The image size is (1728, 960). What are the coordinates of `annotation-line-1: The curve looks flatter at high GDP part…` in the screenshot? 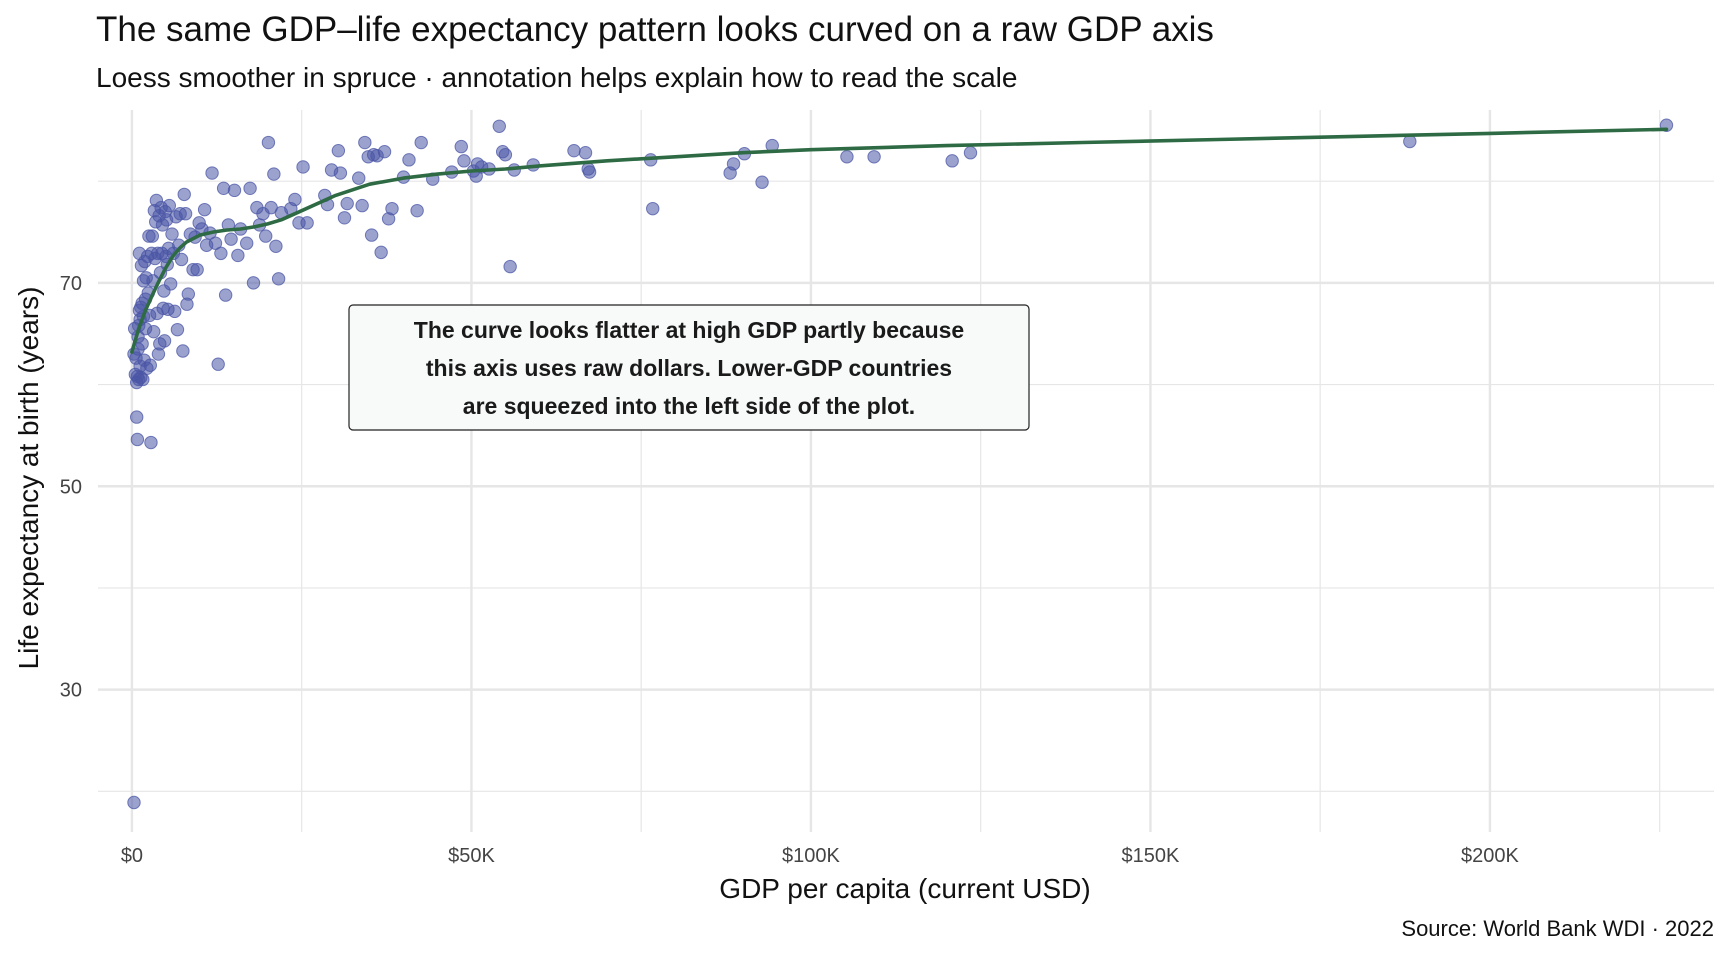 It's located at (689, 330).